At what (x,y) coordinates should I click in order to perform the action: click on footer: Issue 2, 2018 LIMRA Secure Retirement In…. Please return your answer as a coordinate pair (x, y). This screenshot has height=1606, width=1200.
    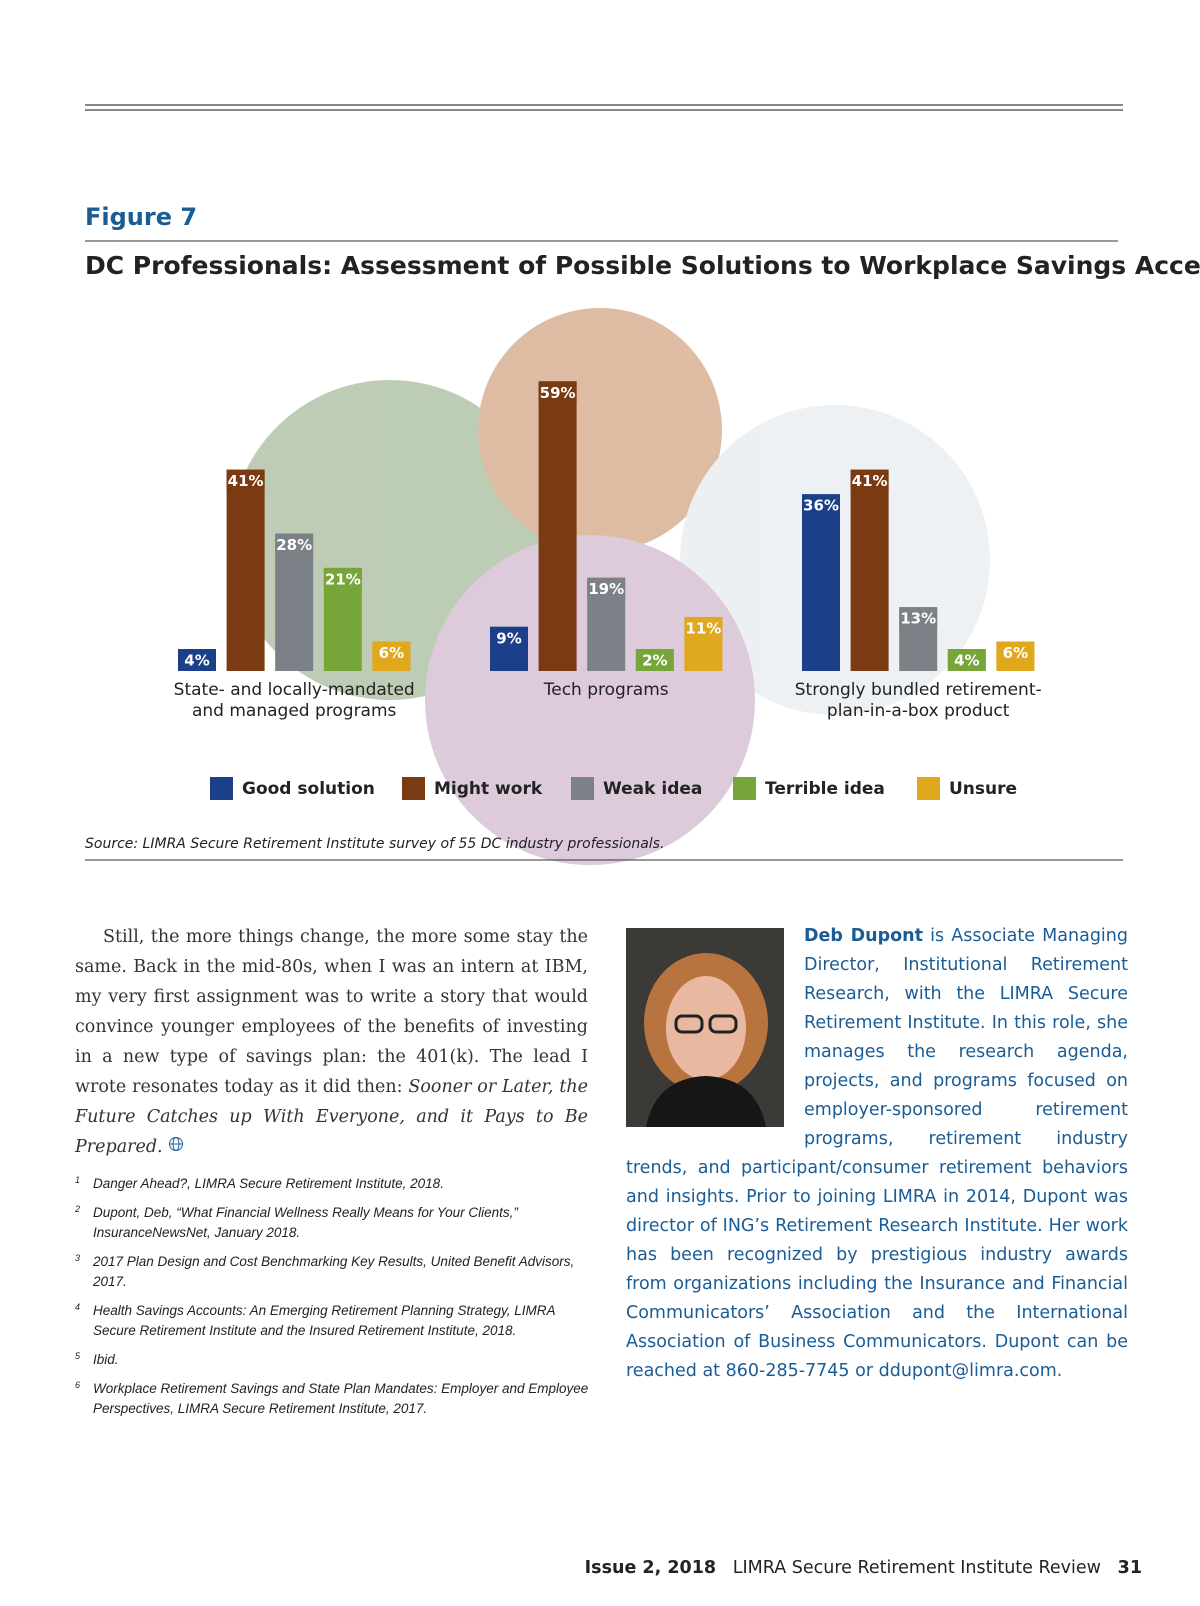
    Looking at the image, I should click on (863, 1568).